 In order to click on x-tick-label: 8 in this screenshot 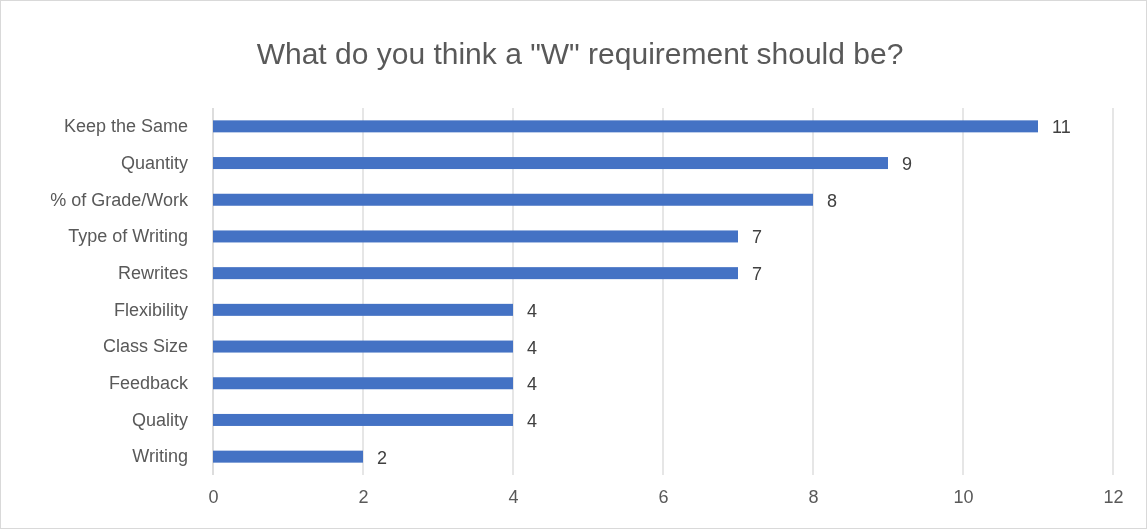, I will do `click(813, 496)`.